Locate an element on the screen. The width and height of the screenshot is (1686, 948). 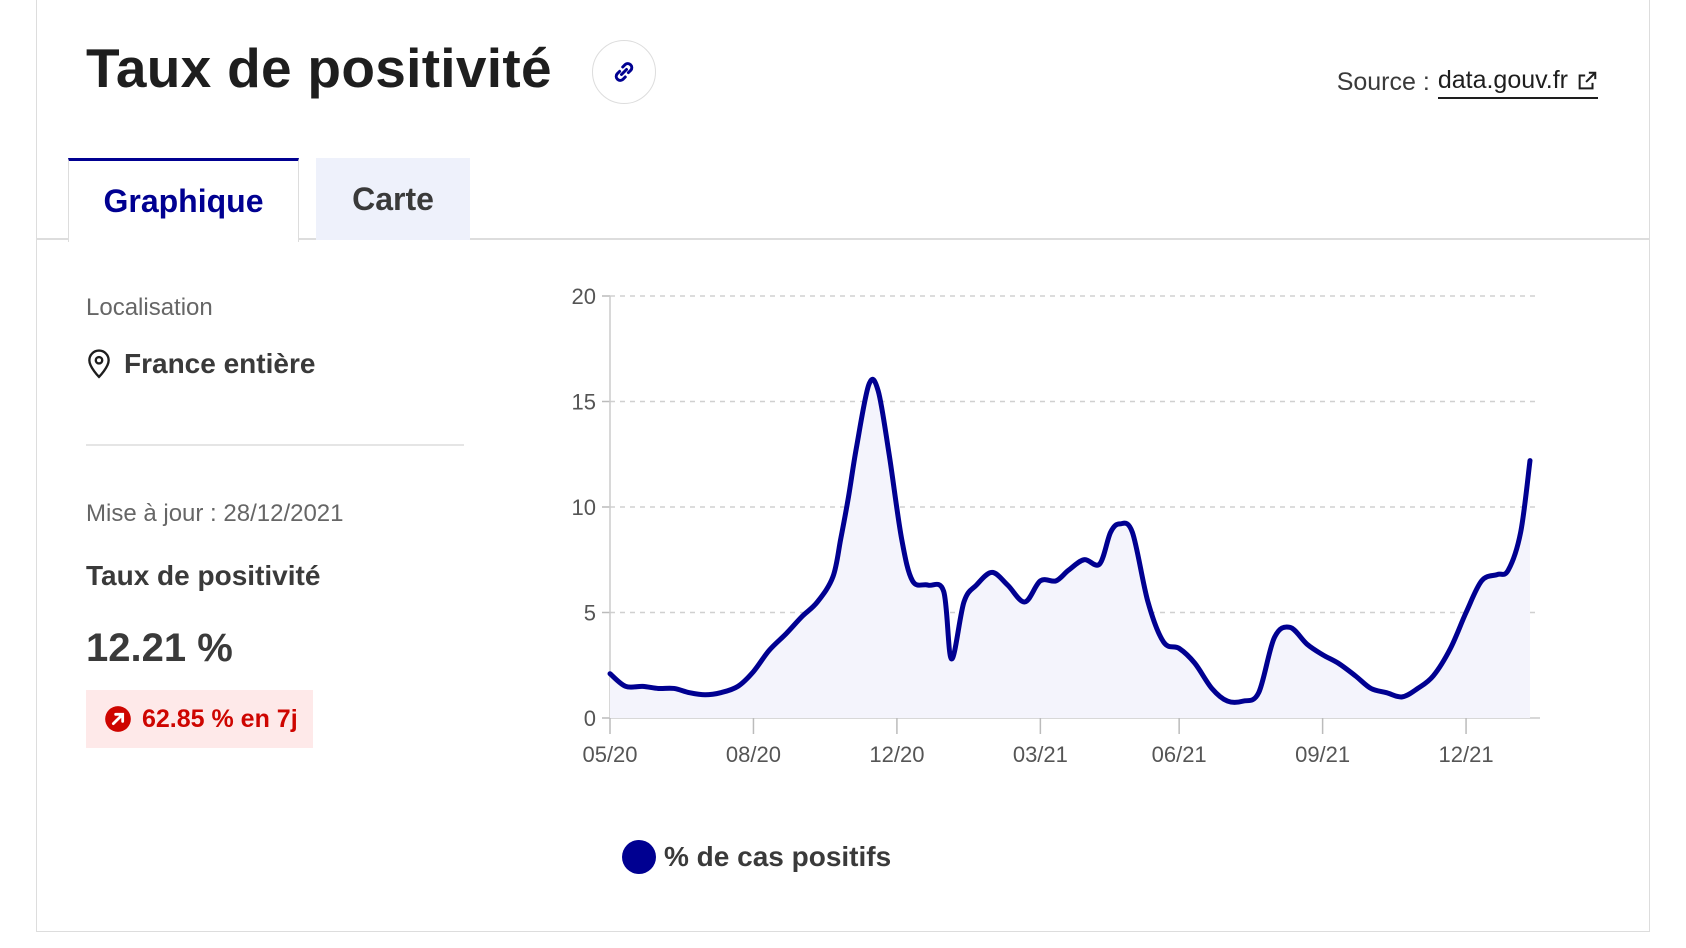
x-tick-label: 03/21 is located at coordinates (1040, 754).